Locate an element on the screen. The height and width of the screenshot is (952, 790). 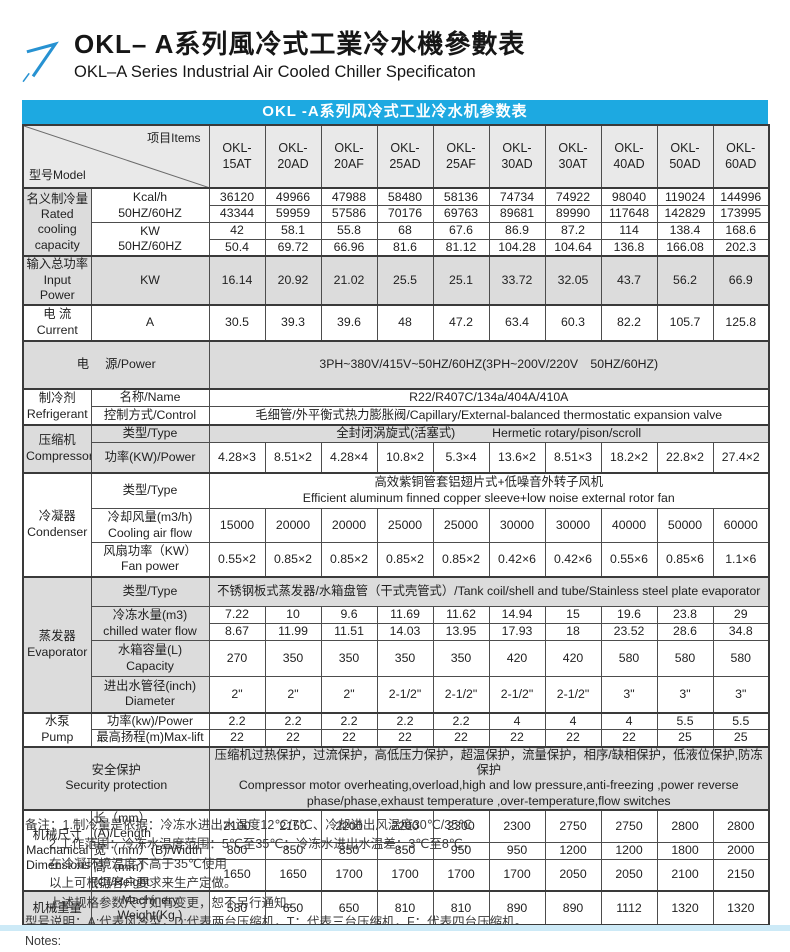
value-cell: 2750 is located at coordinates (573, 826).